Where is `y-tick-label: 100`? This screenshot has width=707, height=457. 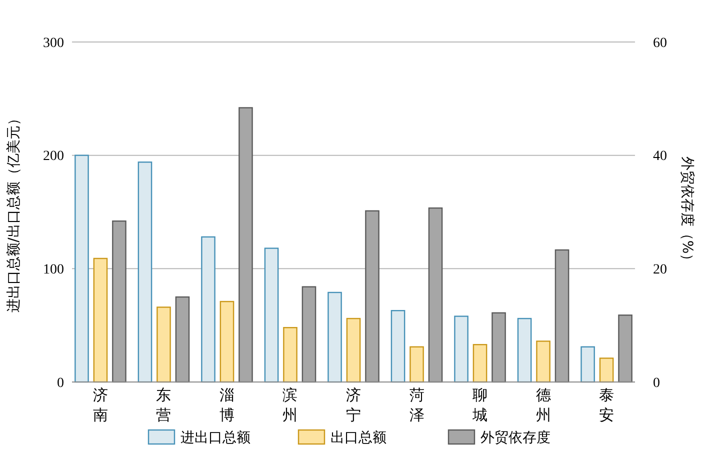
y-tick-label: 100 is located at coordinates (53, 270).